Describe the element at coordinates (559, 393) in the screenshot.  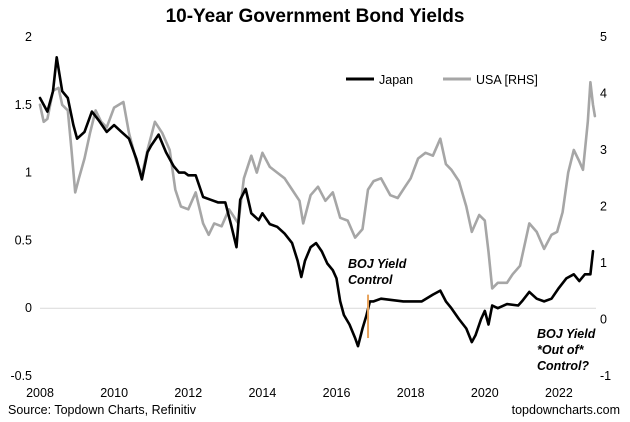
I see `x-tick-label: 2022` at that location.